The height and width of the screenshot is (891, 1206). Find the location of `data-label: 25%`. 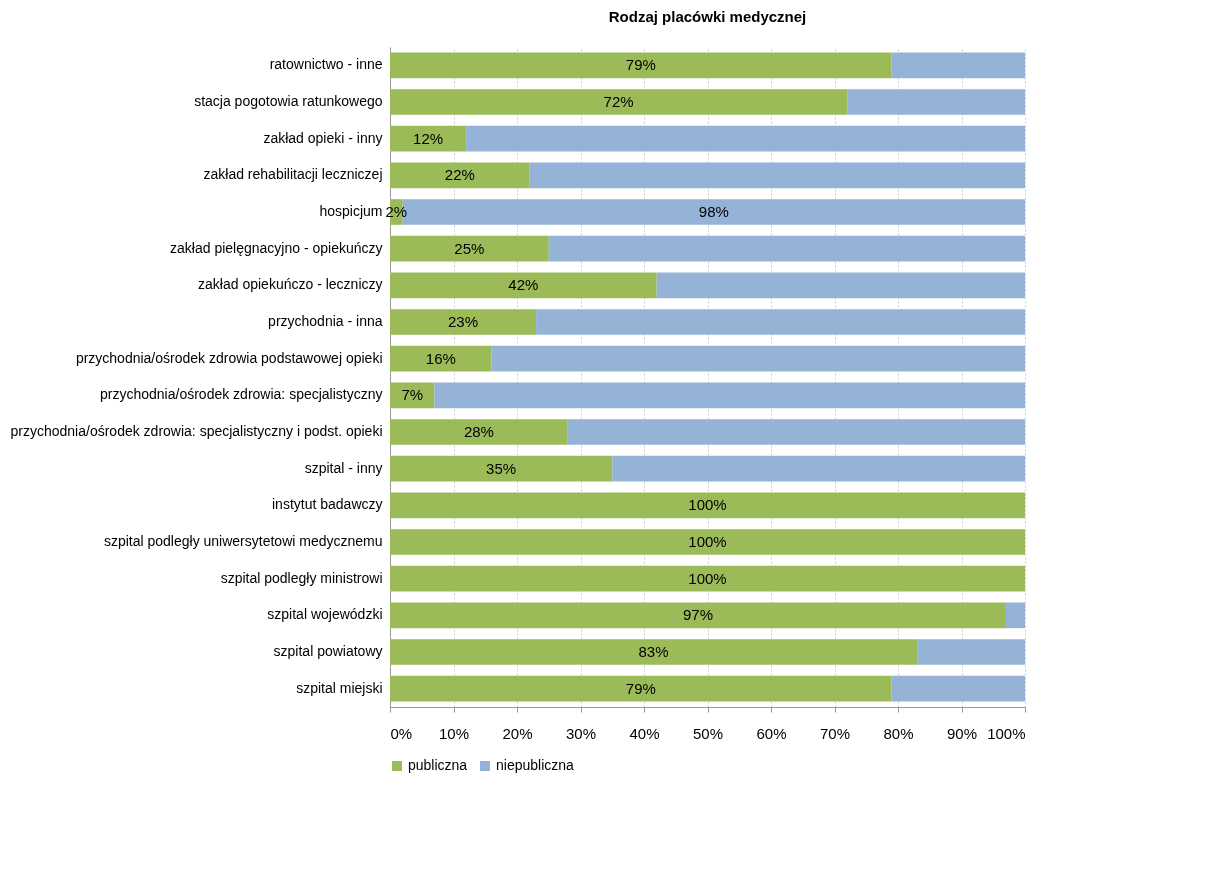

data-label: 25% is located at coordinates (469, 248).